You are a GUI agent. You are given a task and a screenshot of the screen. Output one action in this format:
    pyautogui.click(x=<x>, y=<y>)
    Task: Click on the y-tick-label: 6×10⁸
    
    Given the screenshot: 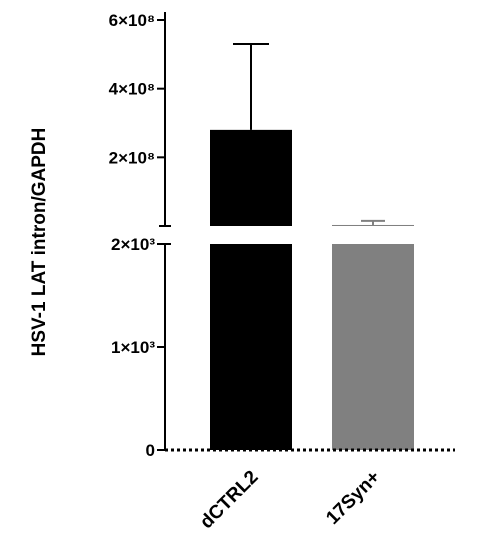 What is the action you would take?
    pyautogui.click(x=132, y=20)
    